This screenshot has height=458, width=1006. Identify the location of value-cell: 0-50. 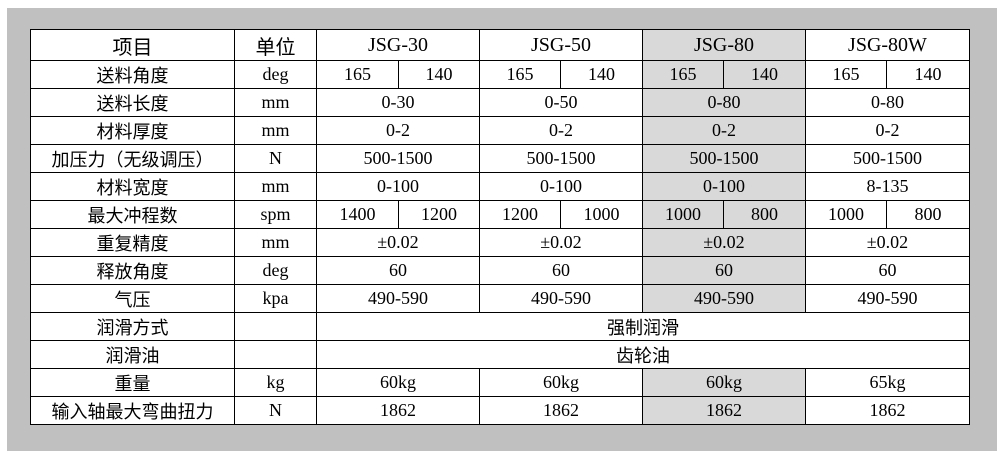
(561, 102).